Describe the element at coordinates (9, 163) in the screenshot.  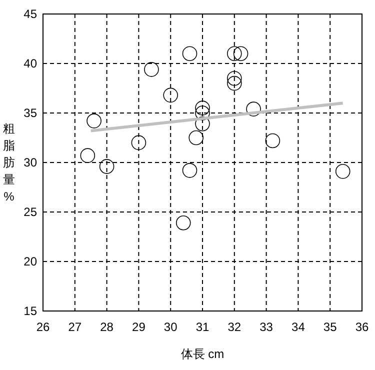
I see `y-axis-title: 粗脂肪量%` at that location.